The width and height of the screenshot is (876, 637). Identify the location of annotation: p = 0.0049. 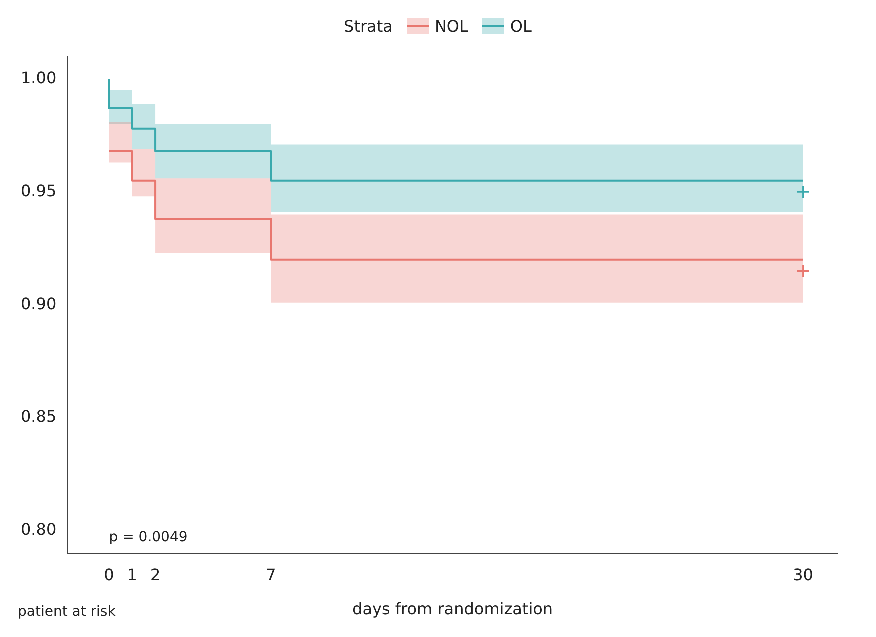
(148, 538).